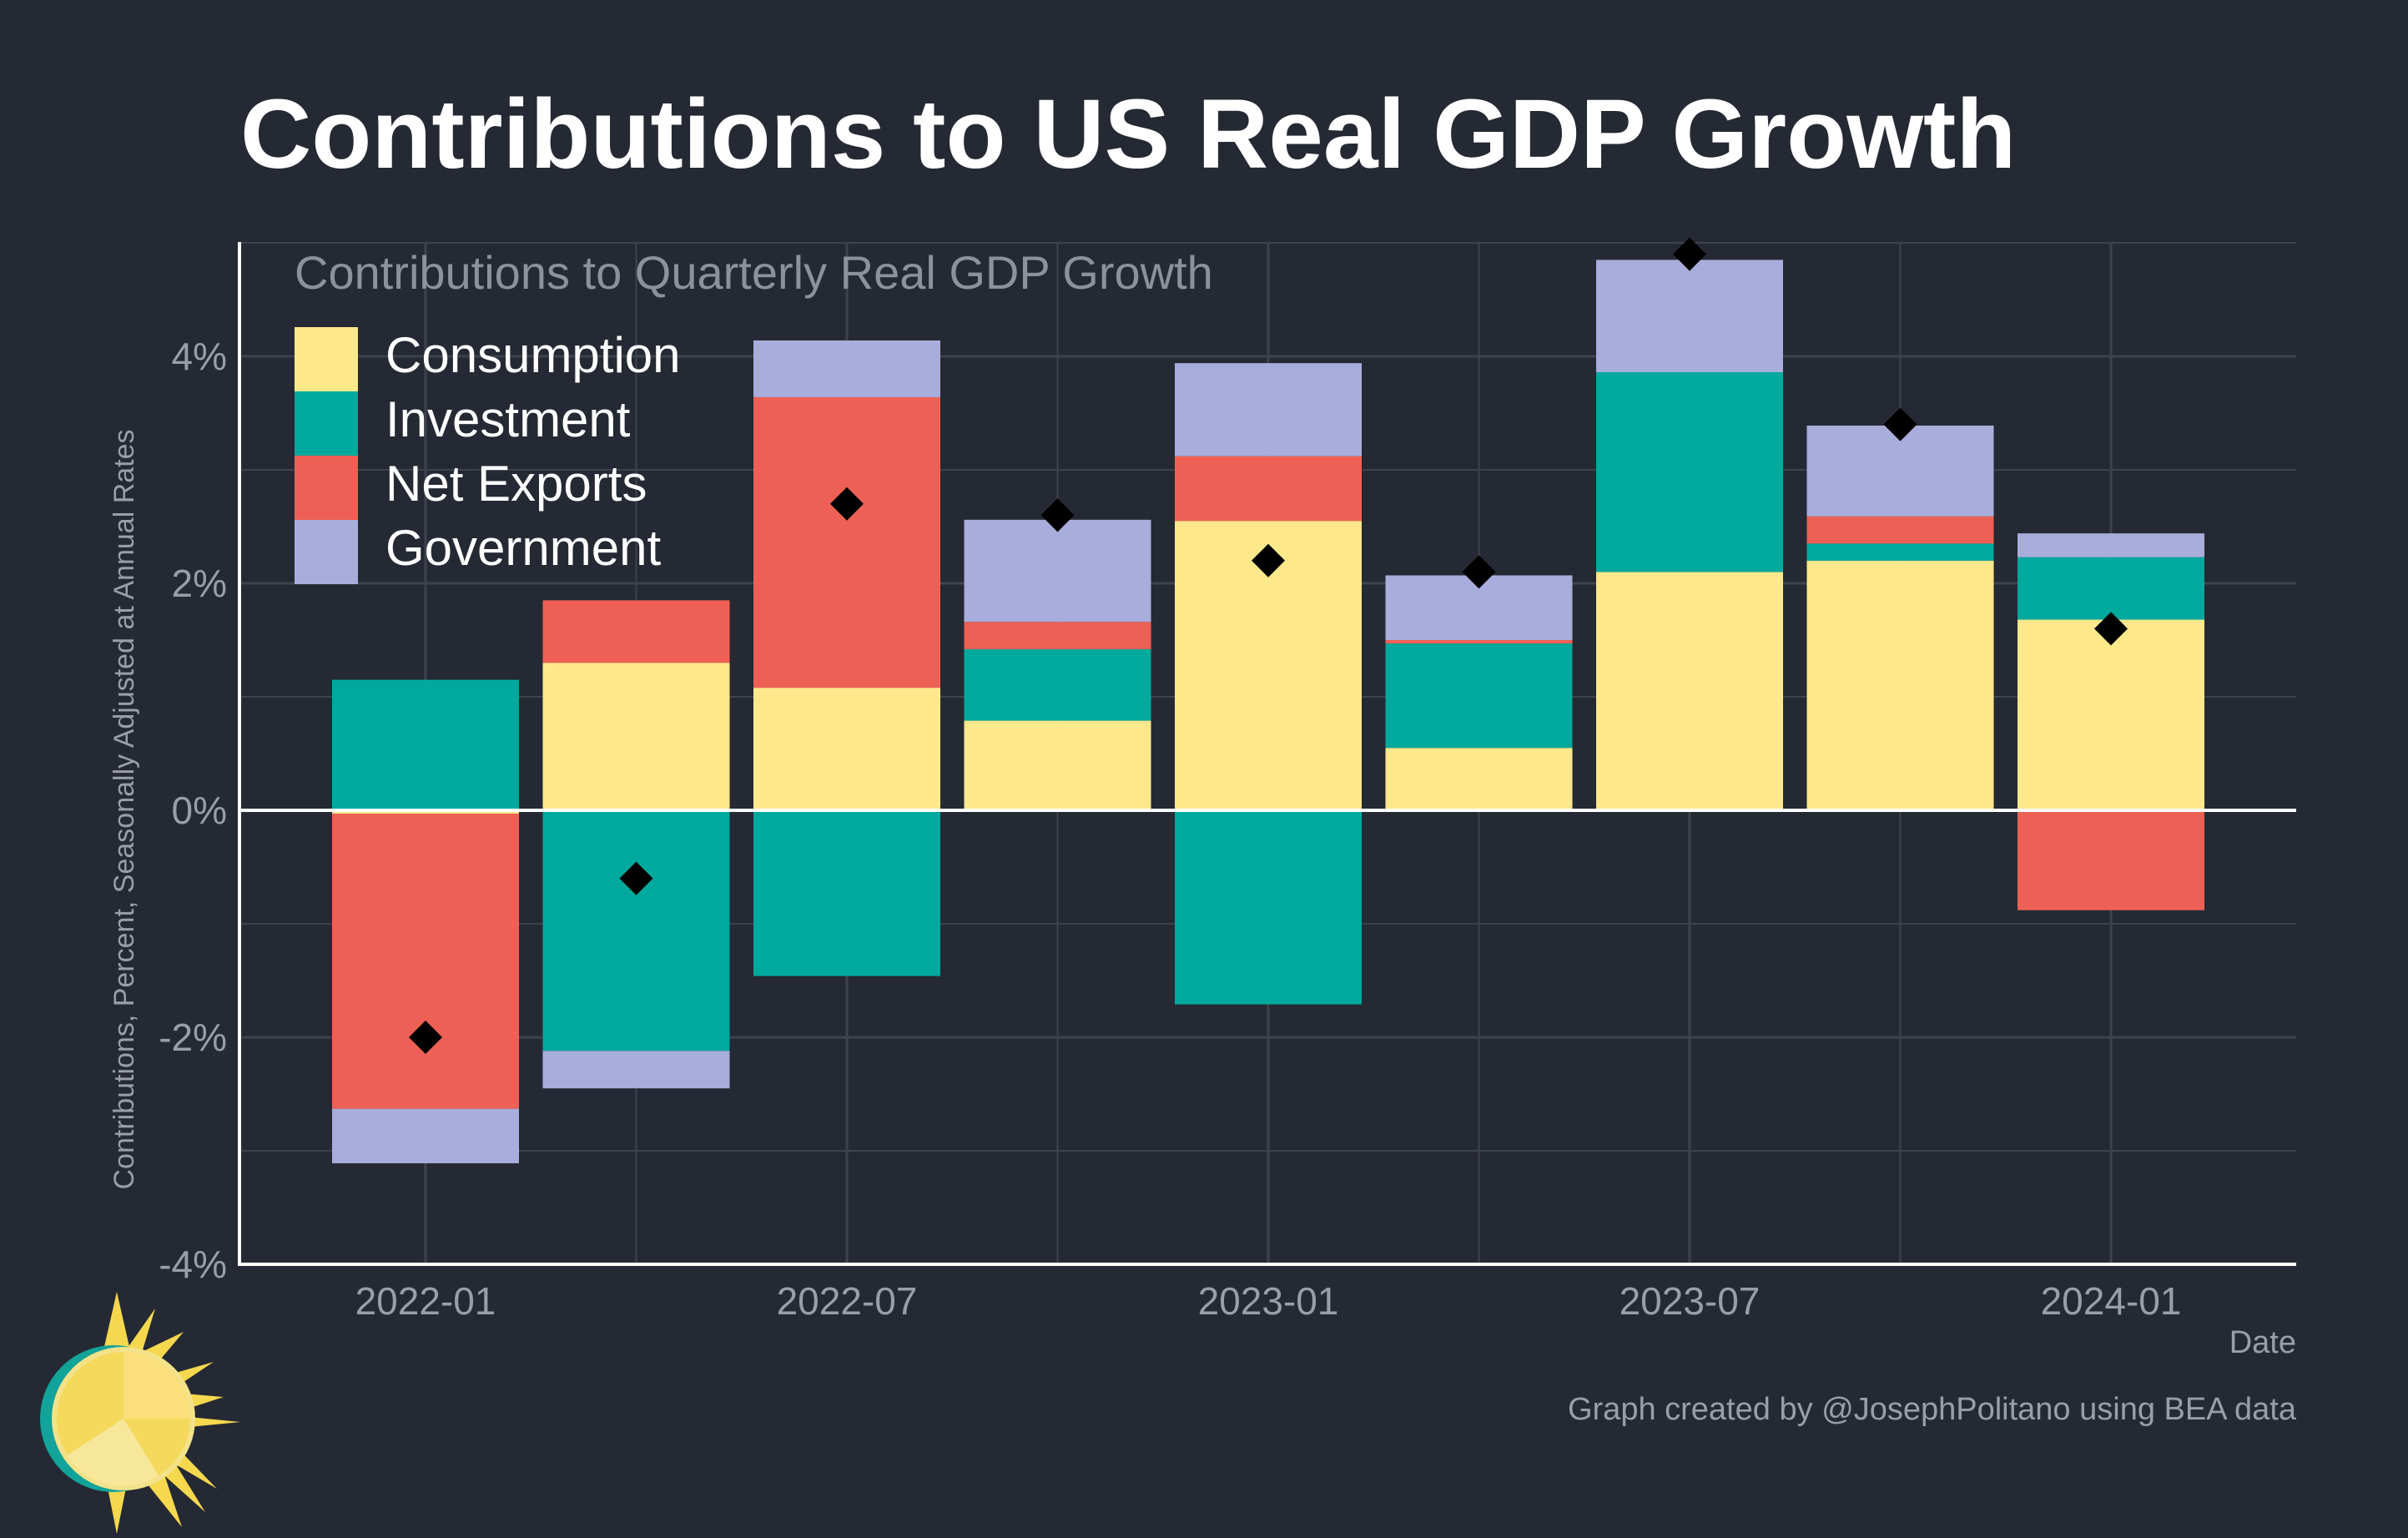  I want to click on y-tick-label: -4%, so click(193, 1264).